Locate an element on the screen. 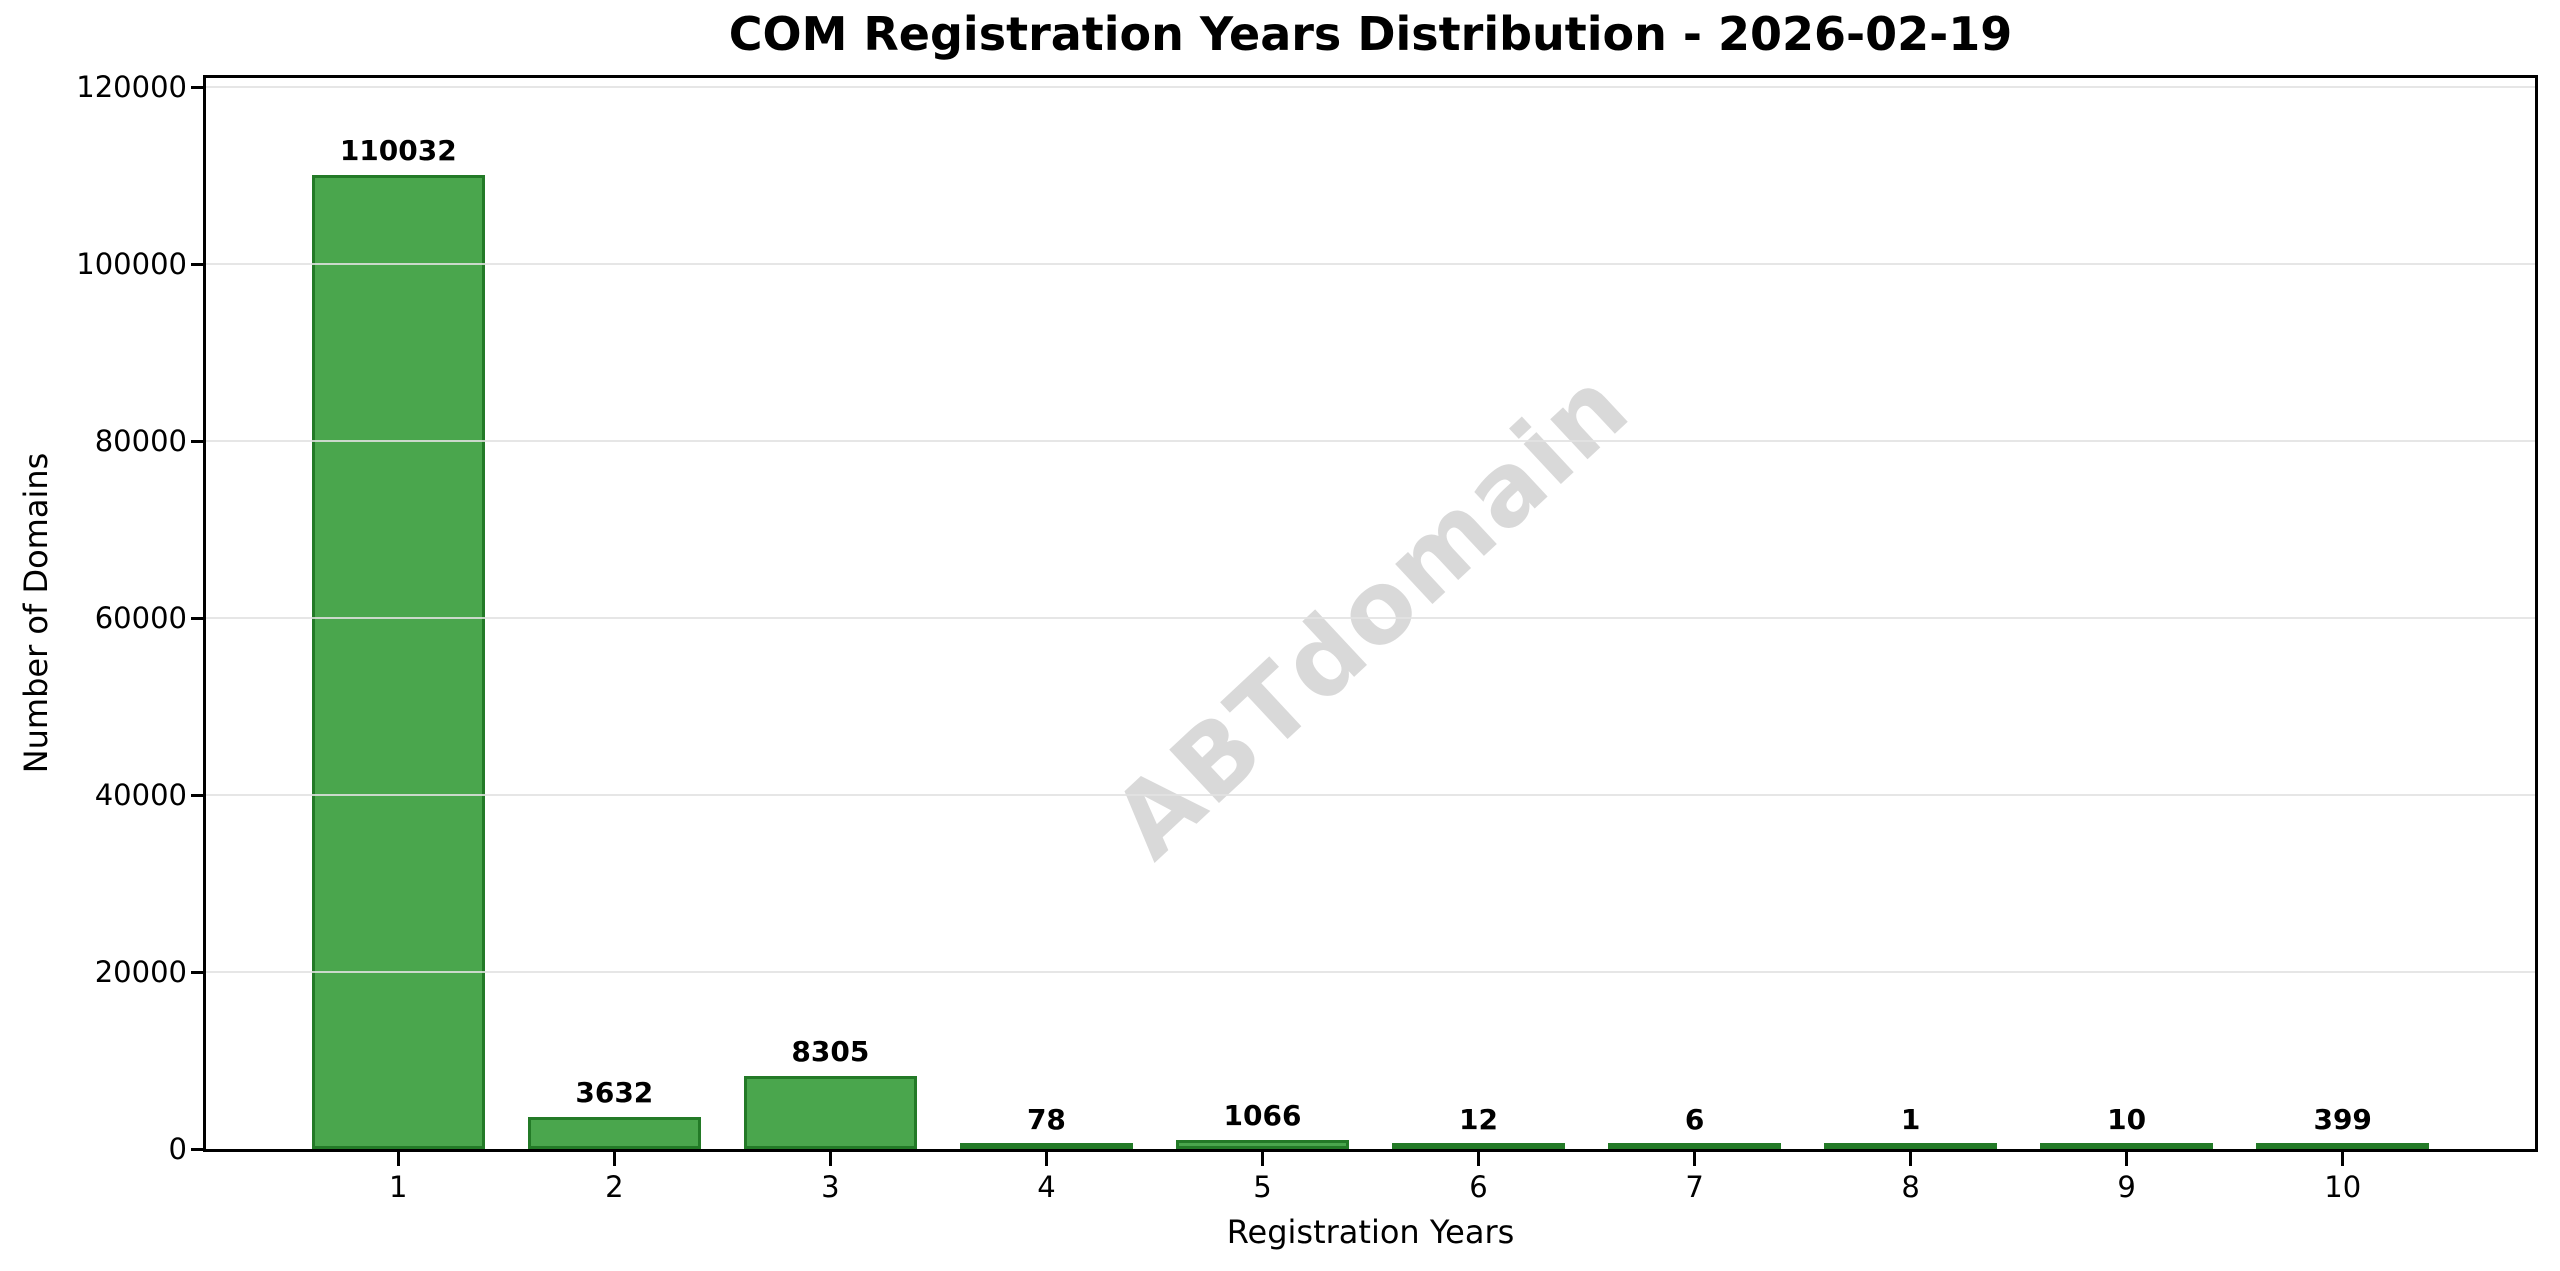 This screenshot has height=1271, width=2560. y-tick-label: 60000 is located at coordinates (140, 618).